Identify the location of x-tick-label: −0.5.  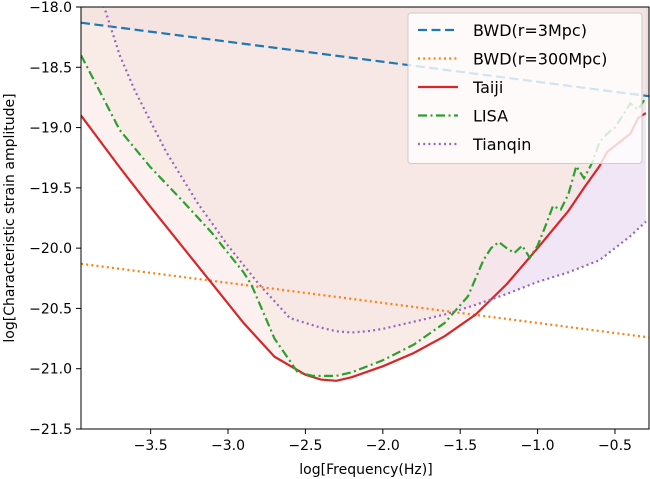
(615, 446).